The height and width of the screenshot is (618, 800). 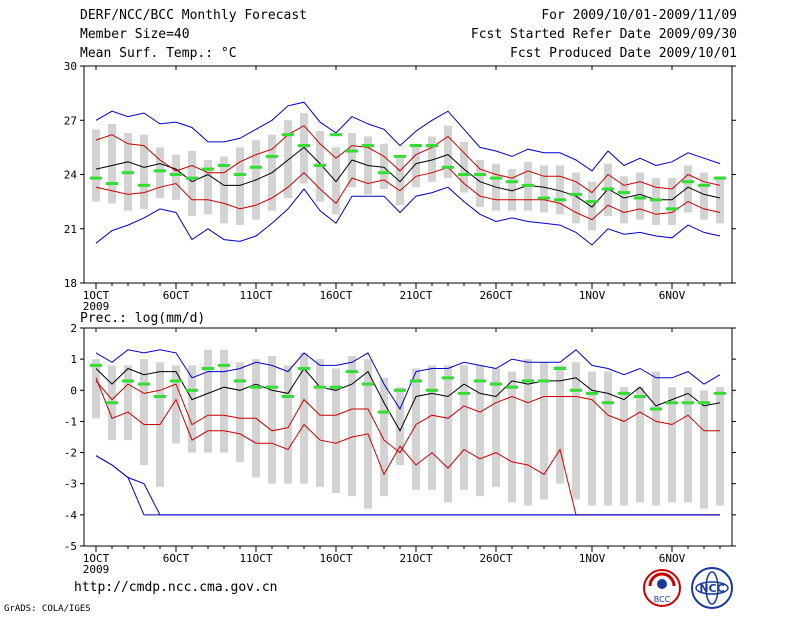 I want to click on y-tick-label: -5, so click(x=70, y=546).